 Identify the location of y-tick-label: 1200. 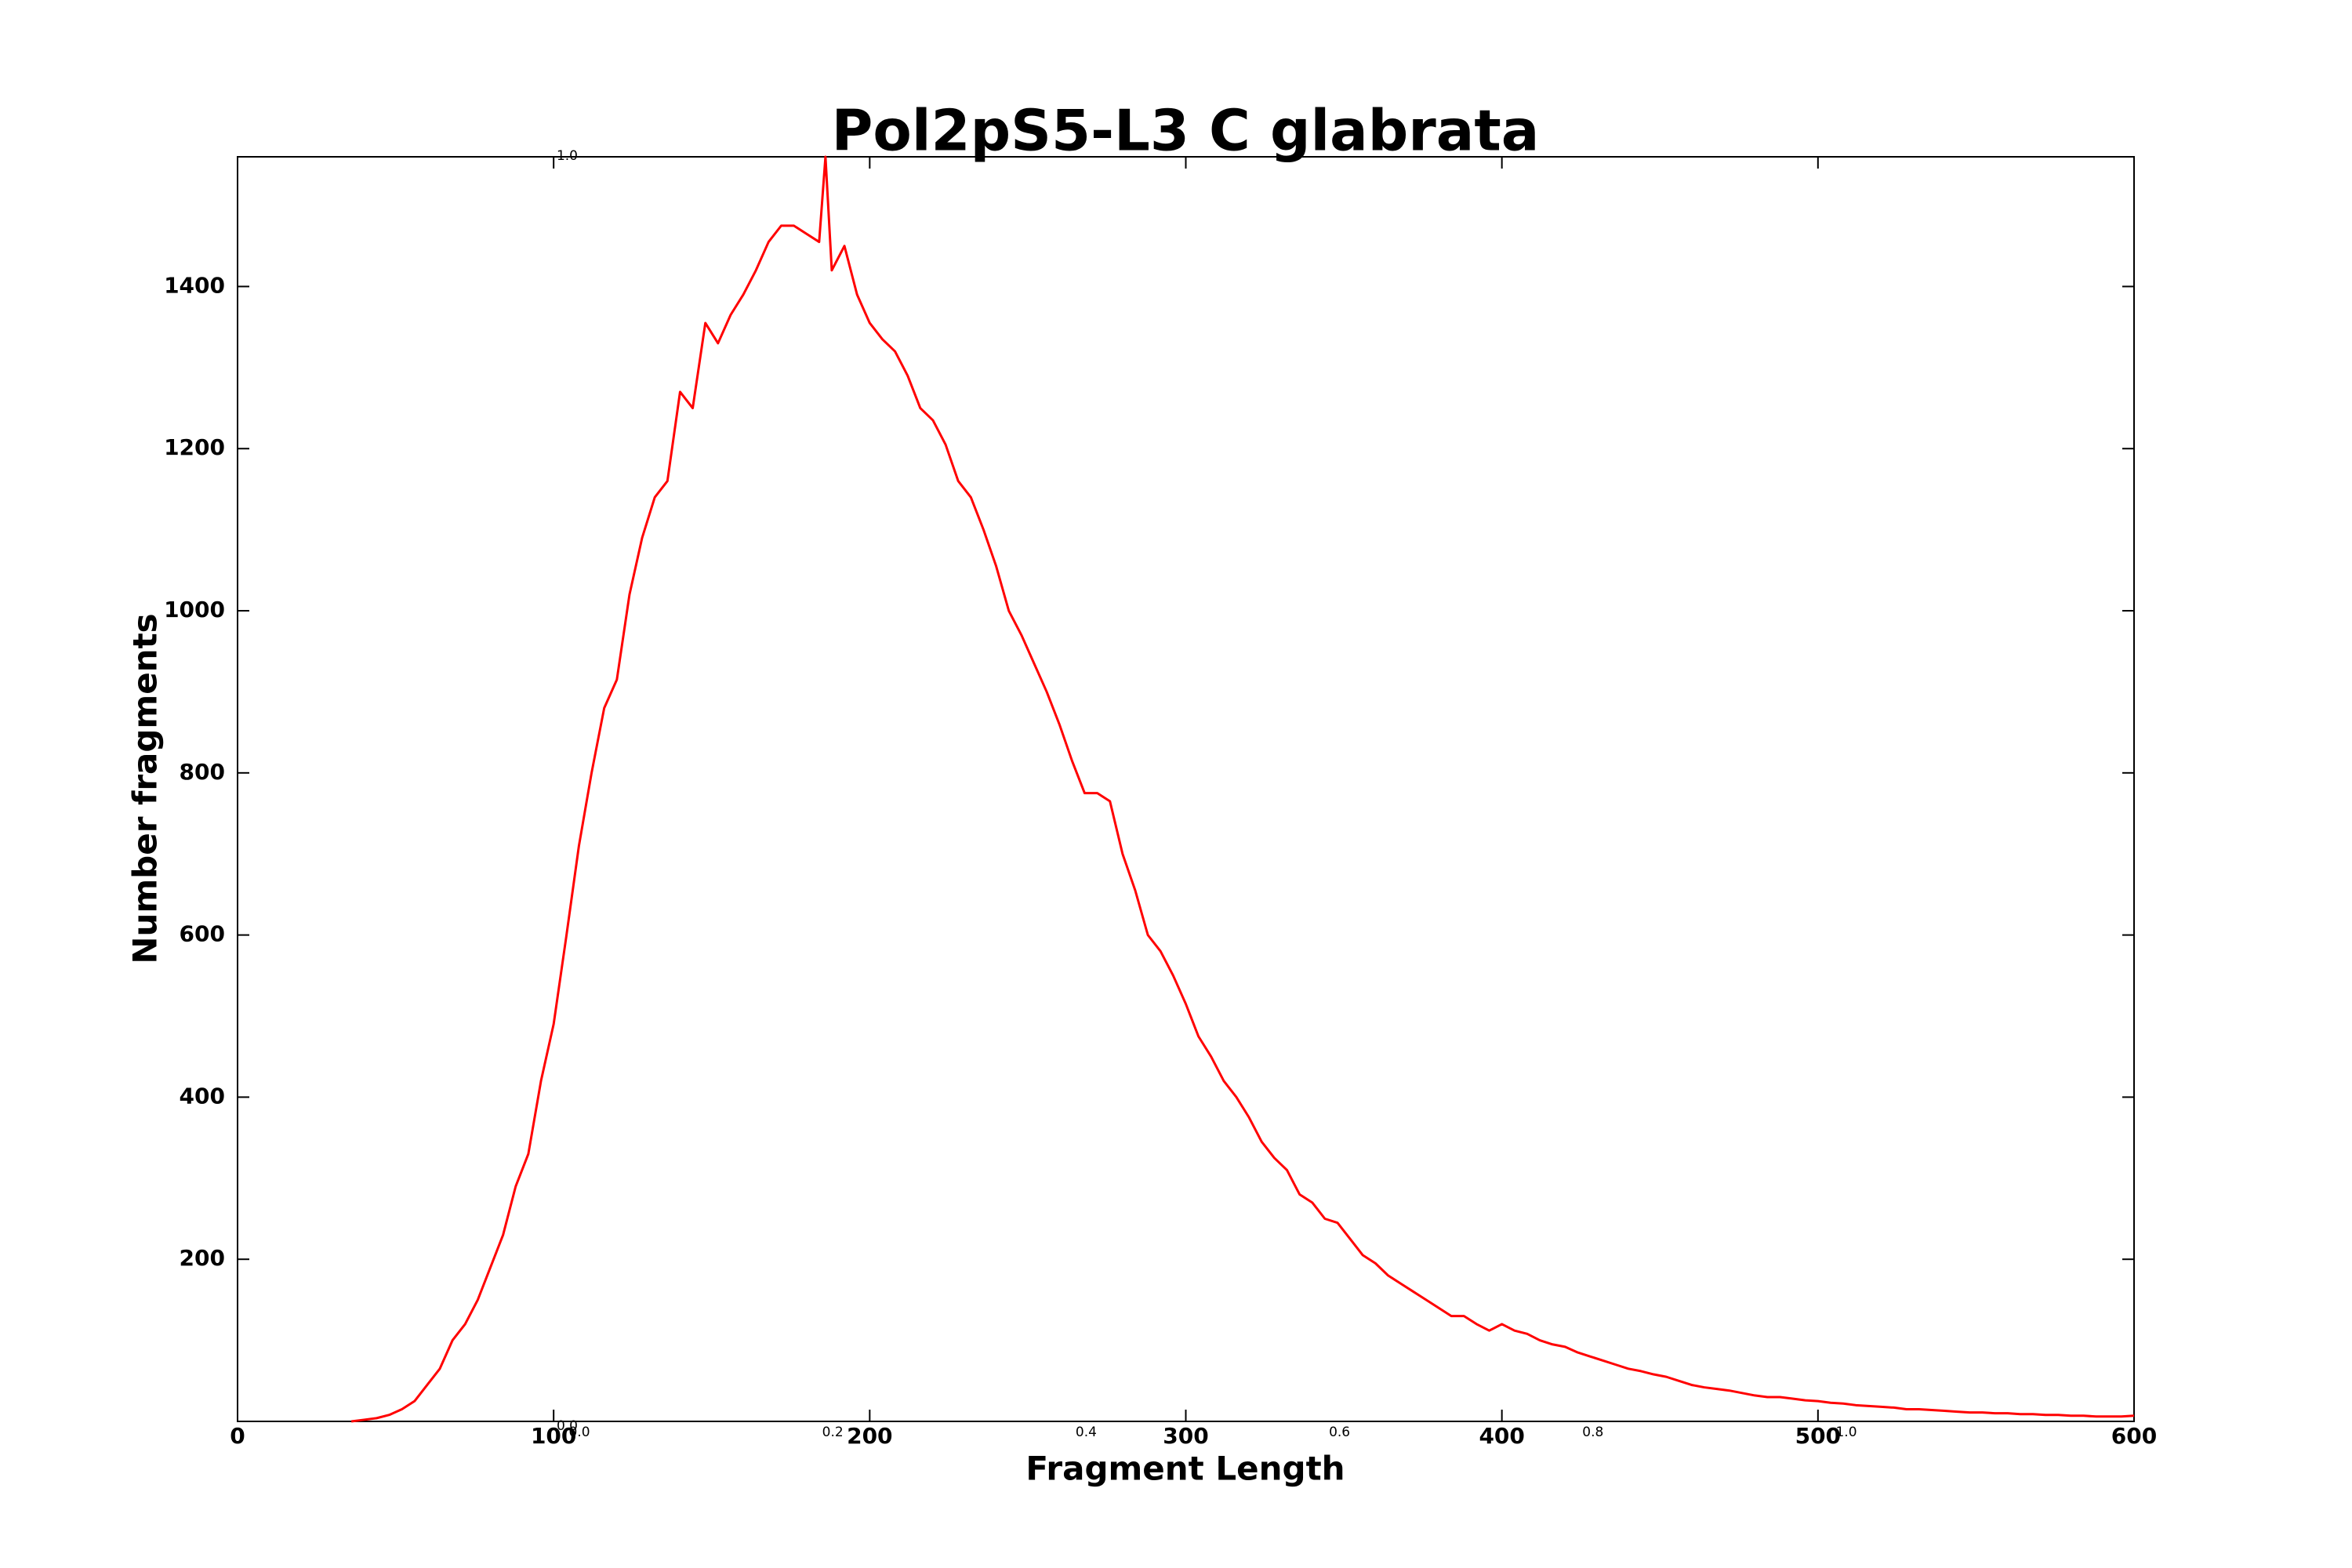
(195, 447).